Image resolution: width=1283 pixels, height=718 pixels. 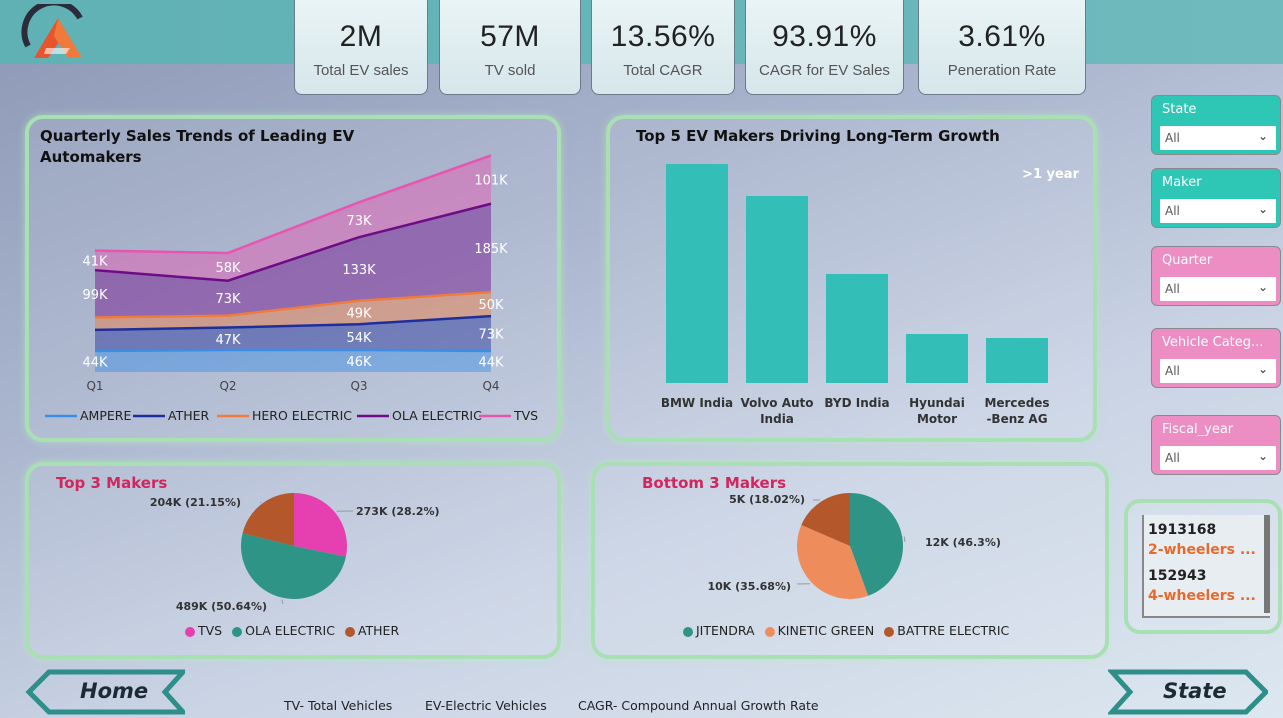 I want to click on area-data-label: 58K, so click(x=228, y=268).